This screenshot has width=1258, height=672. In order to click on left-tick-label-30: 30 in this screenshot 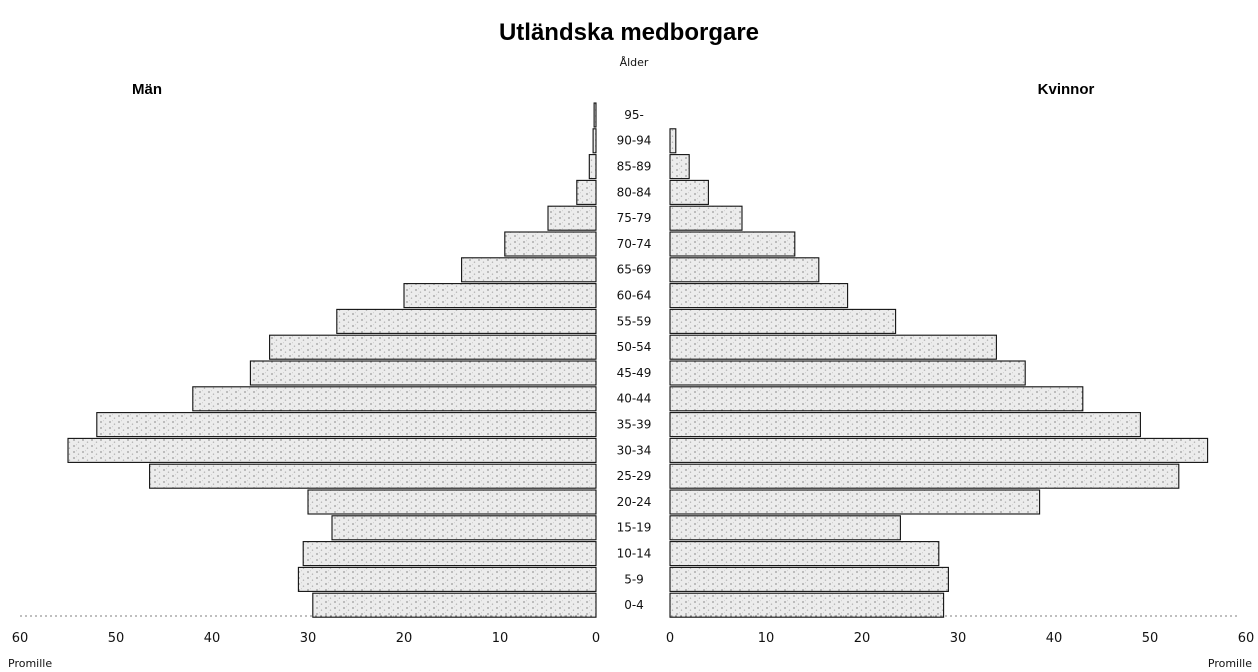, I will do `click(308, 638)`.